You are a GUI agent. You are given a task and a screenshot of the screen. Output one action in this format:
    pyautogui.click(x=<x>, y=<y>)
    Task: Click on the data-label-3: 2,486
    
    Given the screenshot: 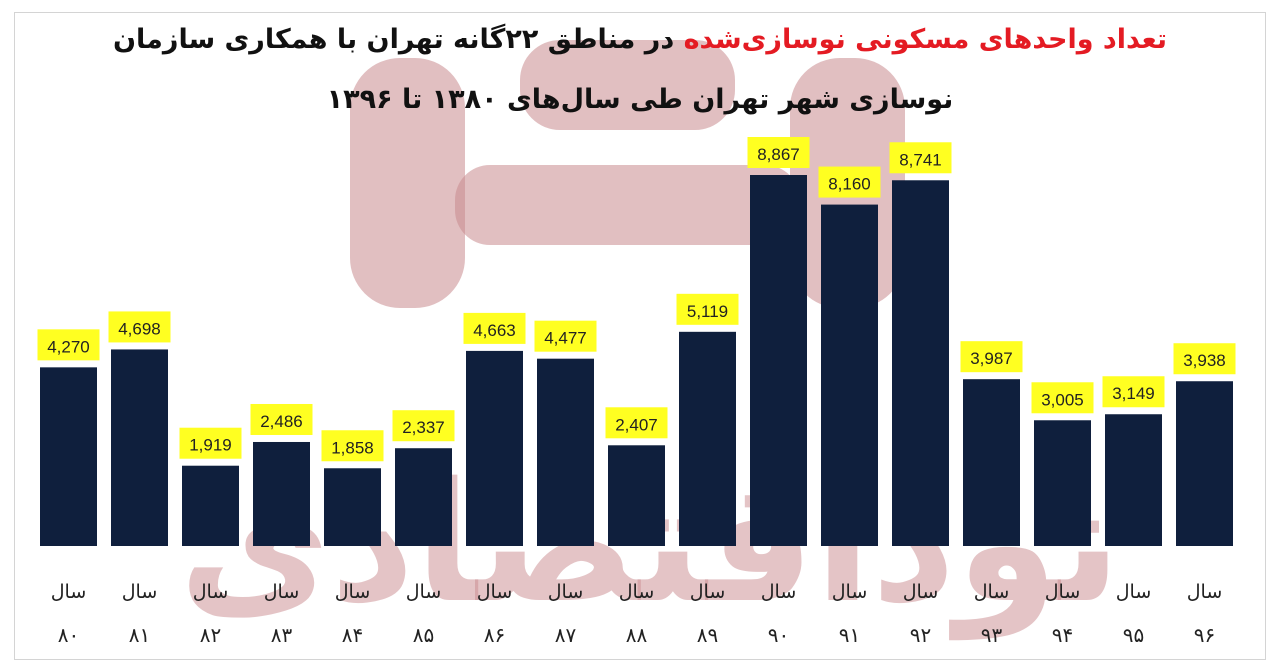 What is the action you would take?
    pyautogui.click(x=281, y=421)
    